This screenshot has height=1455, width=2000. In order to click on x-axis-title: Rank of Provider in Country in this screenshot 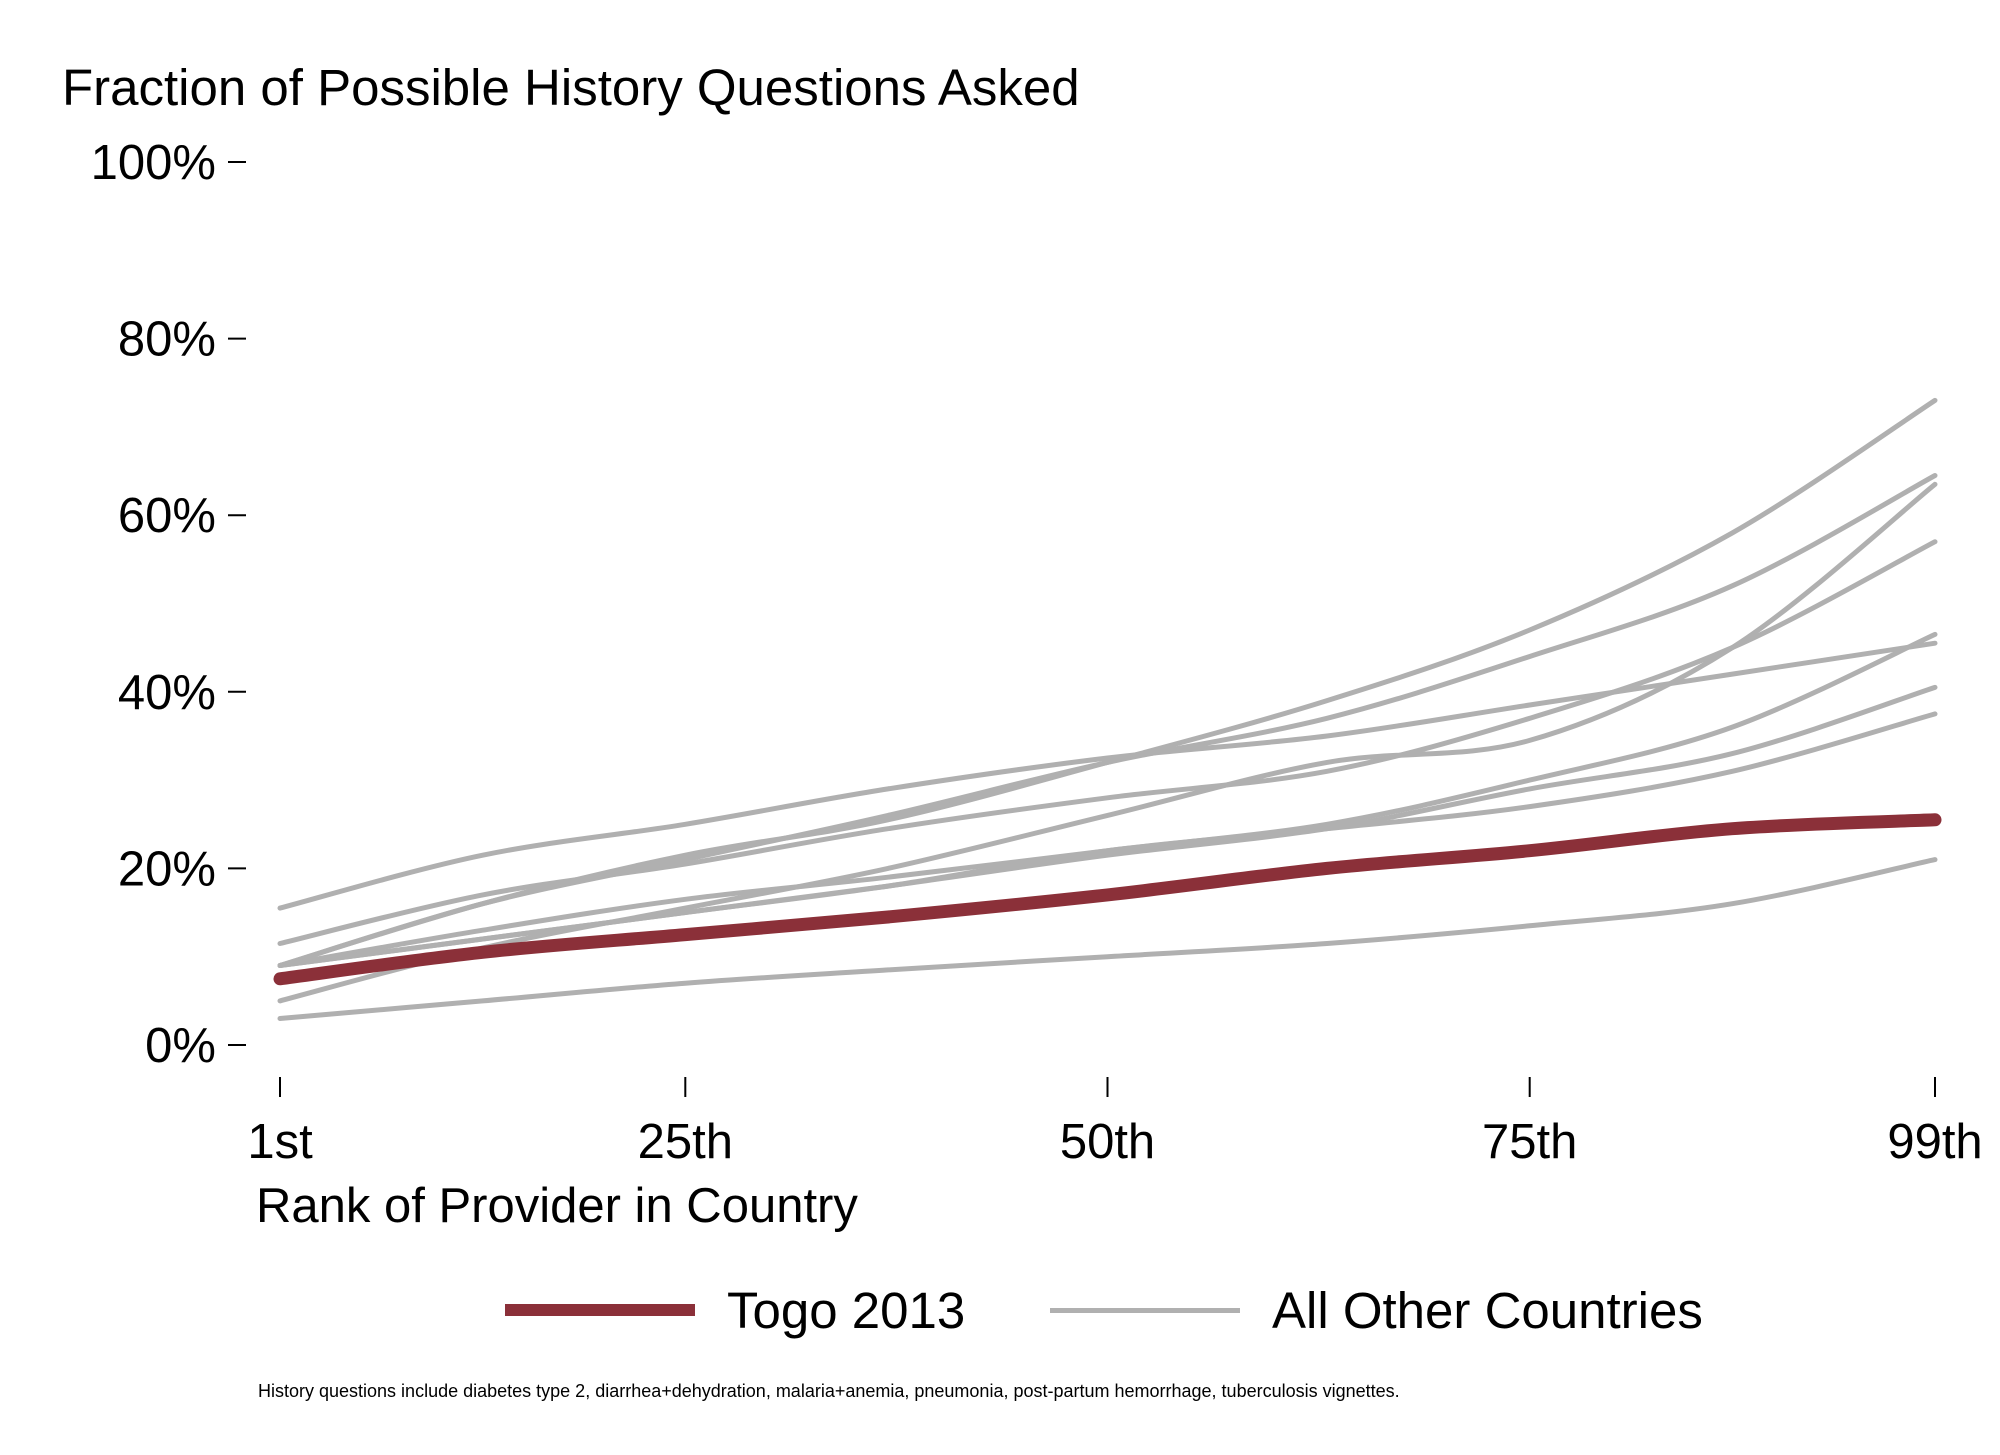, I will do `click(557, 1206)`.